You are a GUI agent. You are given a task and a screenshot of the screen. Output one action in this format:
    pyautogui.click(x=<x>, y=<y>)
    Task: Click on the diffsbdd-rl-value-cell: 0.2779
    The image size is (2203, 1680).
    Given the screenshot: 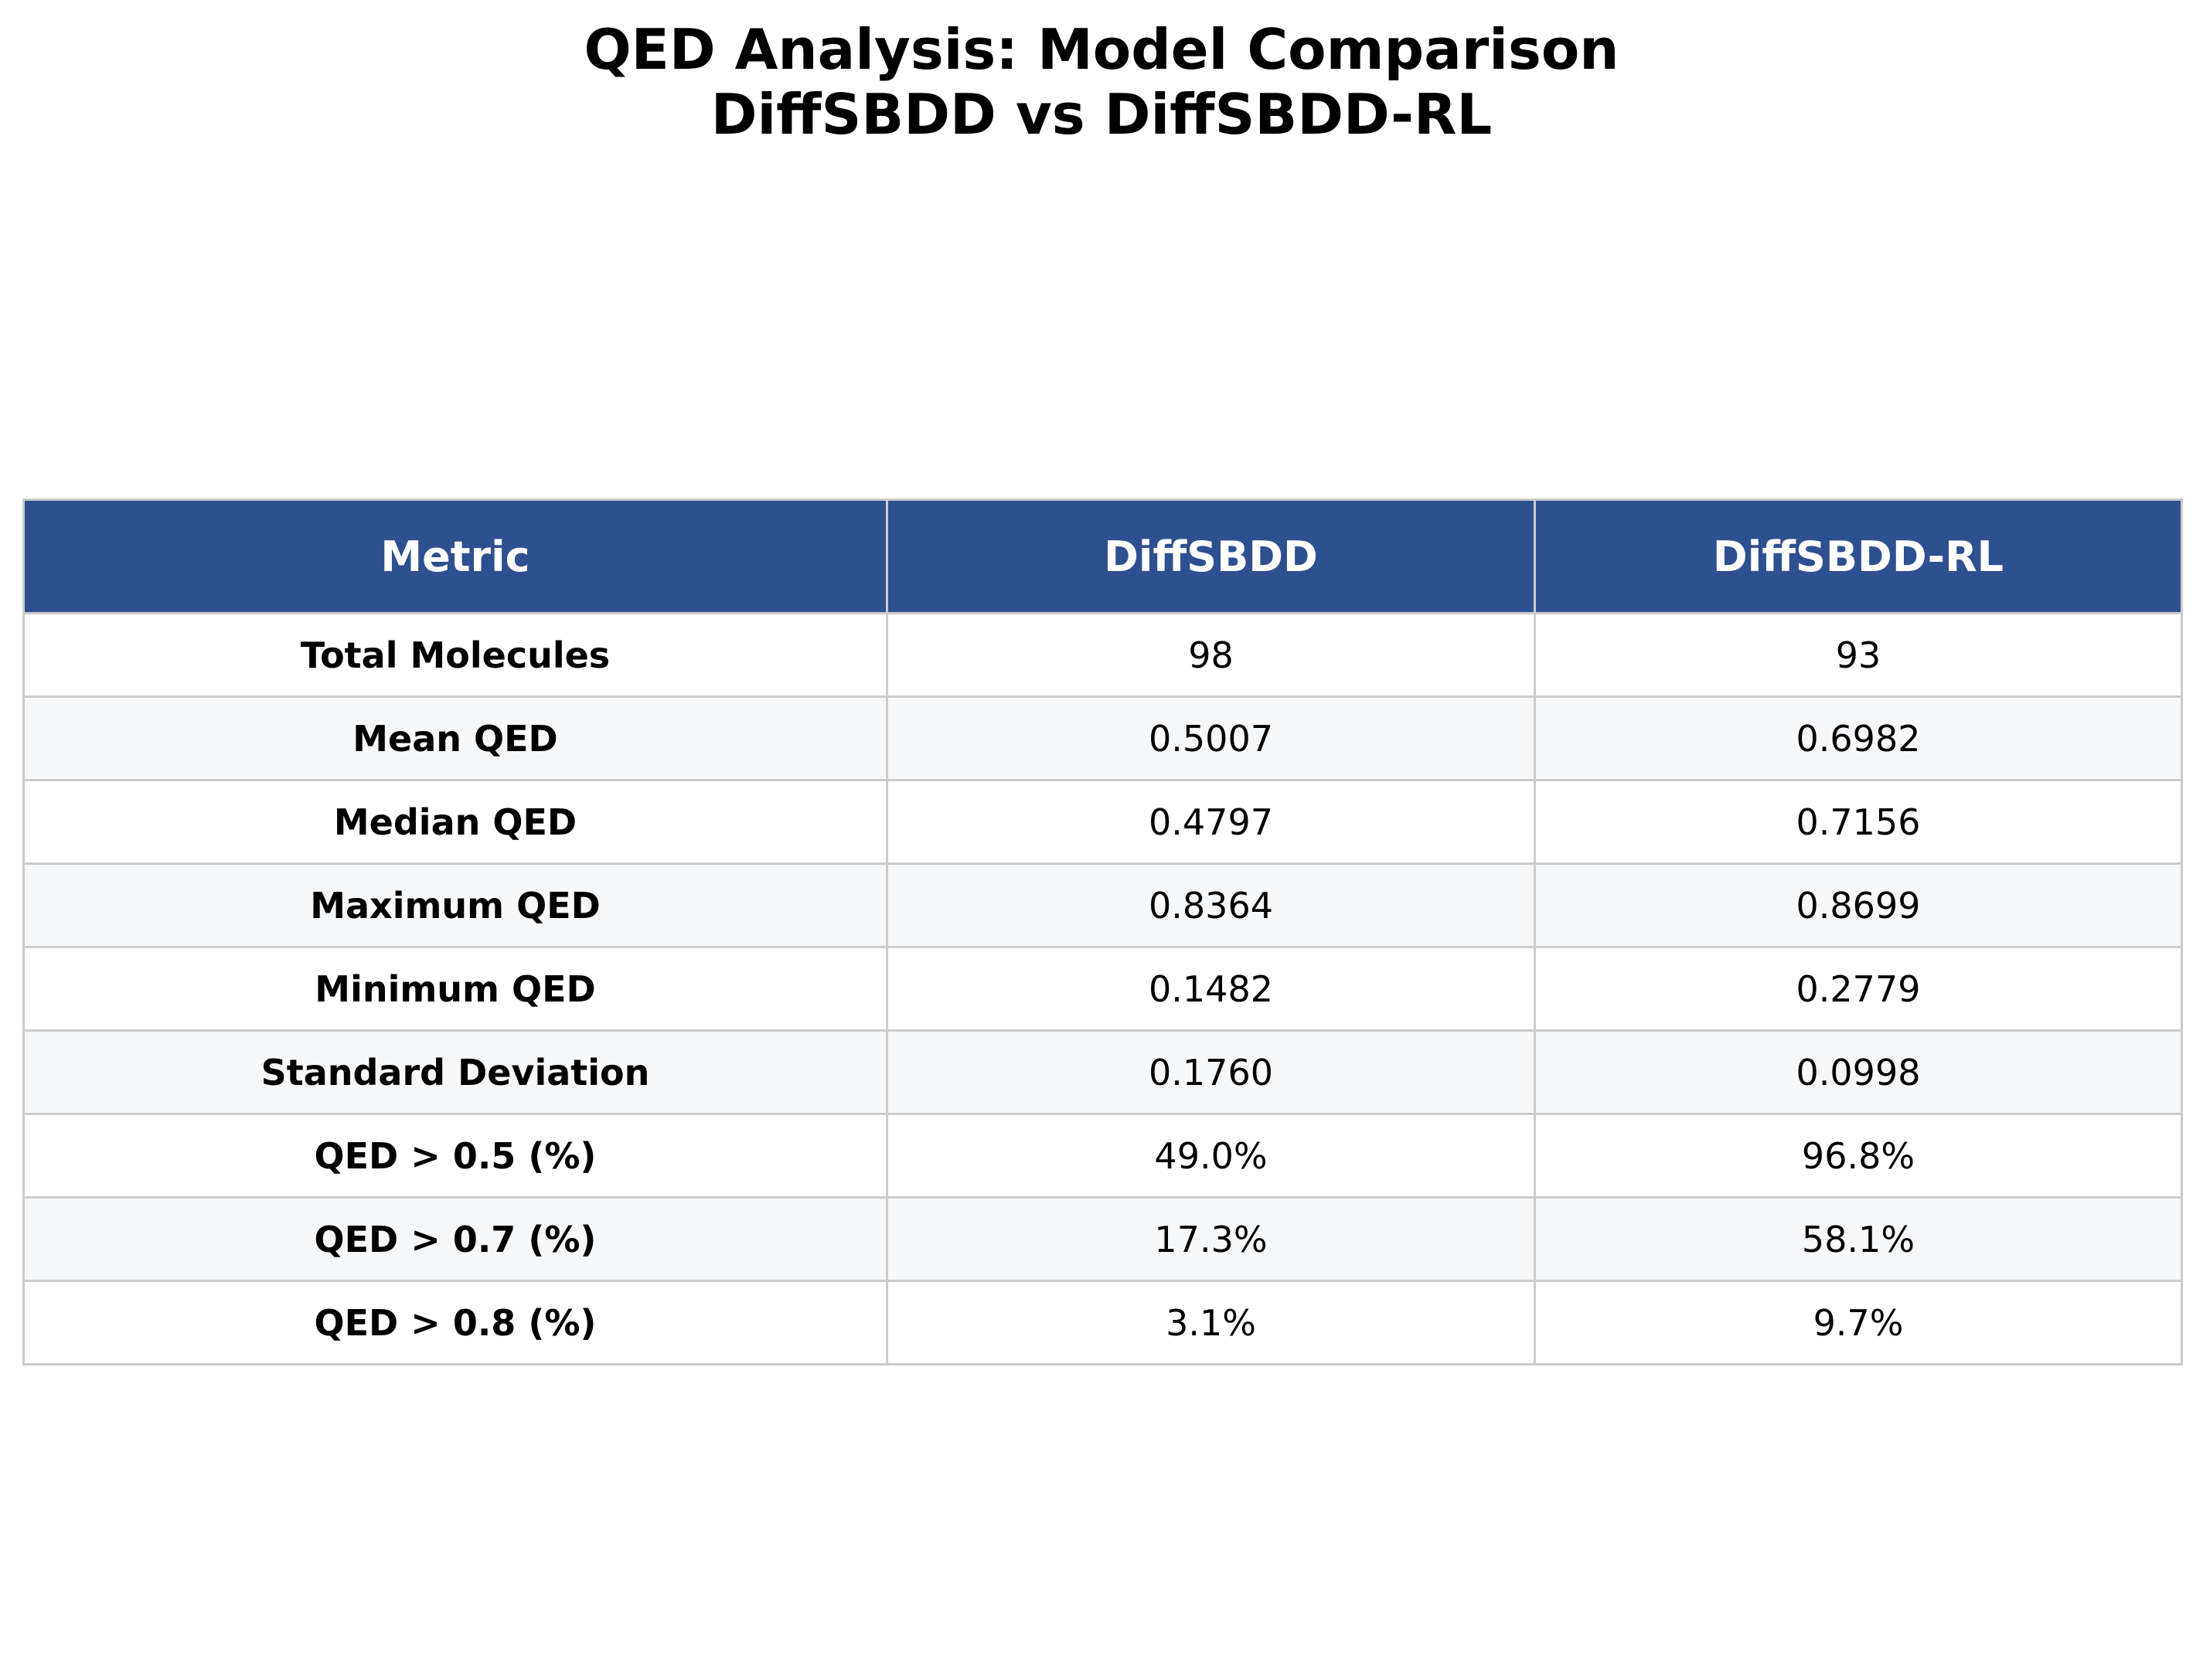 What is the action you would take?
    pyautogui.click(x=1858, y=989)
    